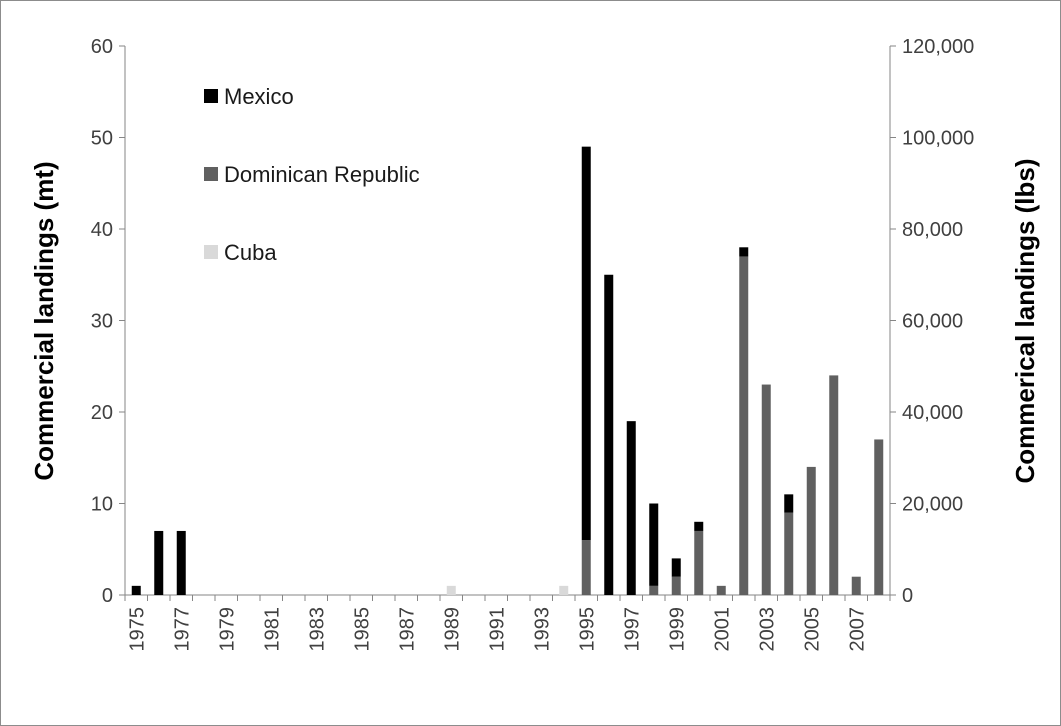 This screenshot has width=1061, height=726. I want to click on x-tick-label: 1985, so click(362, 629).